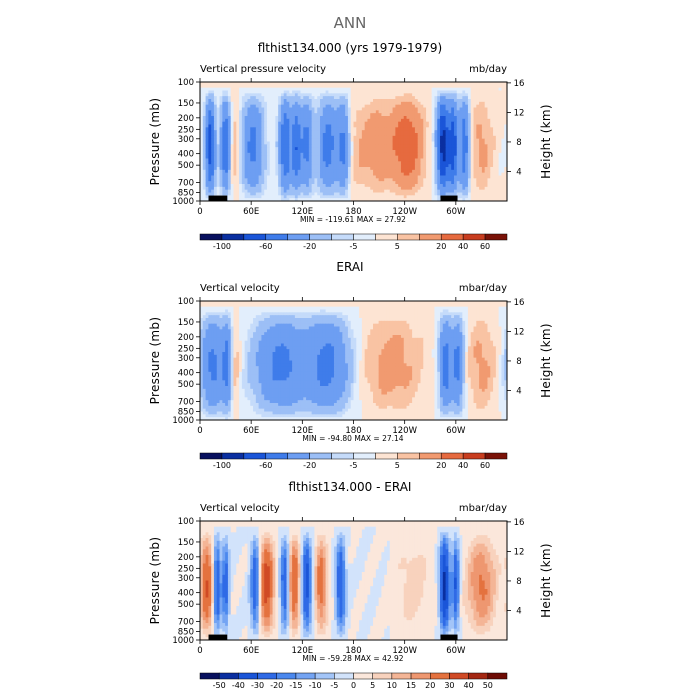 The image size is (700, 700). What do you see at coordinates (186, 155) in the screenshot?
I see `y-tick-label: 400` at bounding box center [186, 155].